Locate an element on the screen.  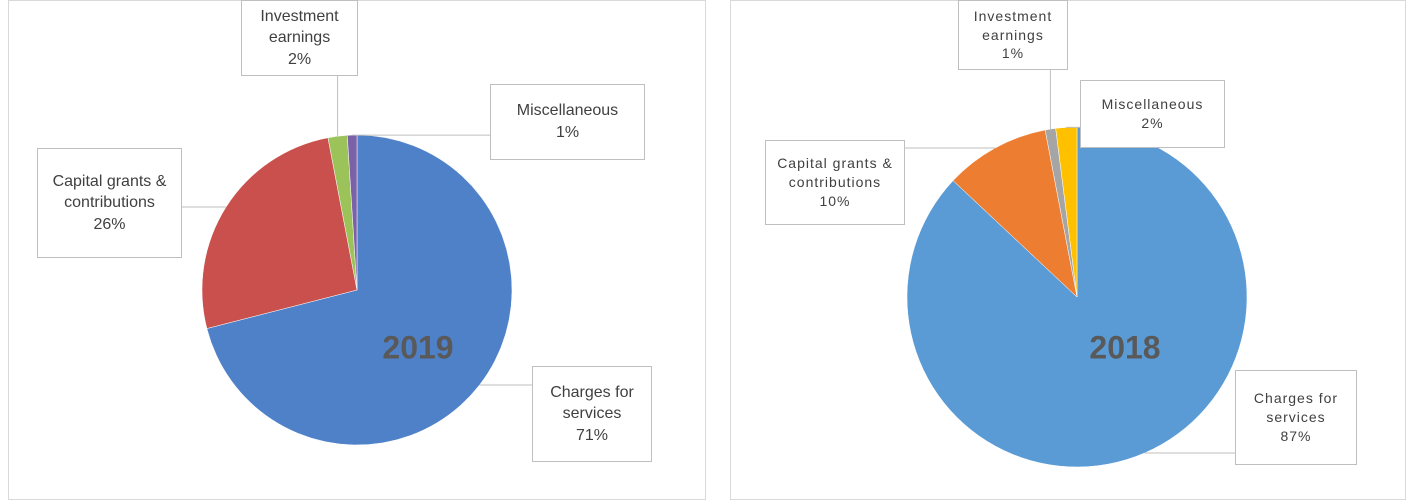
data-label: Investment earnings 2% is located at coordinates (299, 38).